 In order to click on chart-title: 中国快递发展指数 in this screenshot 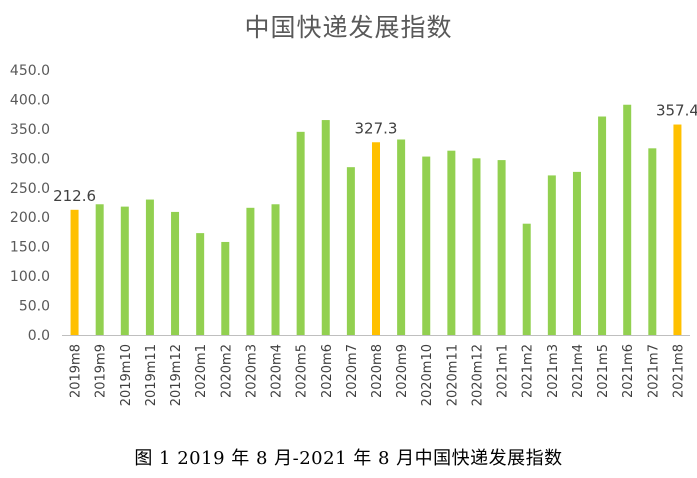, I will do `click(348, 27)`.